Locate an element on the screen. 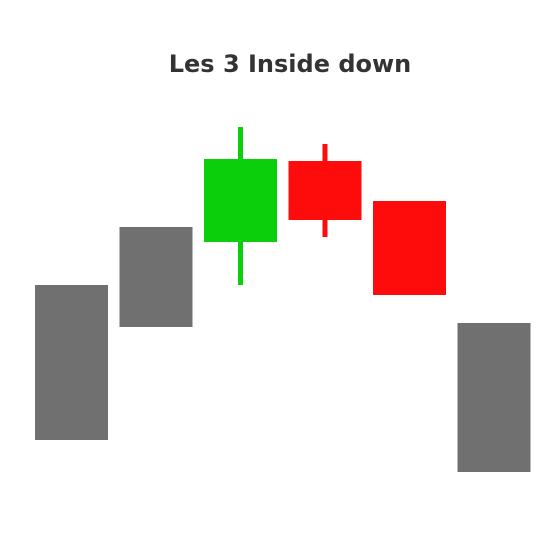  candle-4-body is located at coordinates (325, 190).